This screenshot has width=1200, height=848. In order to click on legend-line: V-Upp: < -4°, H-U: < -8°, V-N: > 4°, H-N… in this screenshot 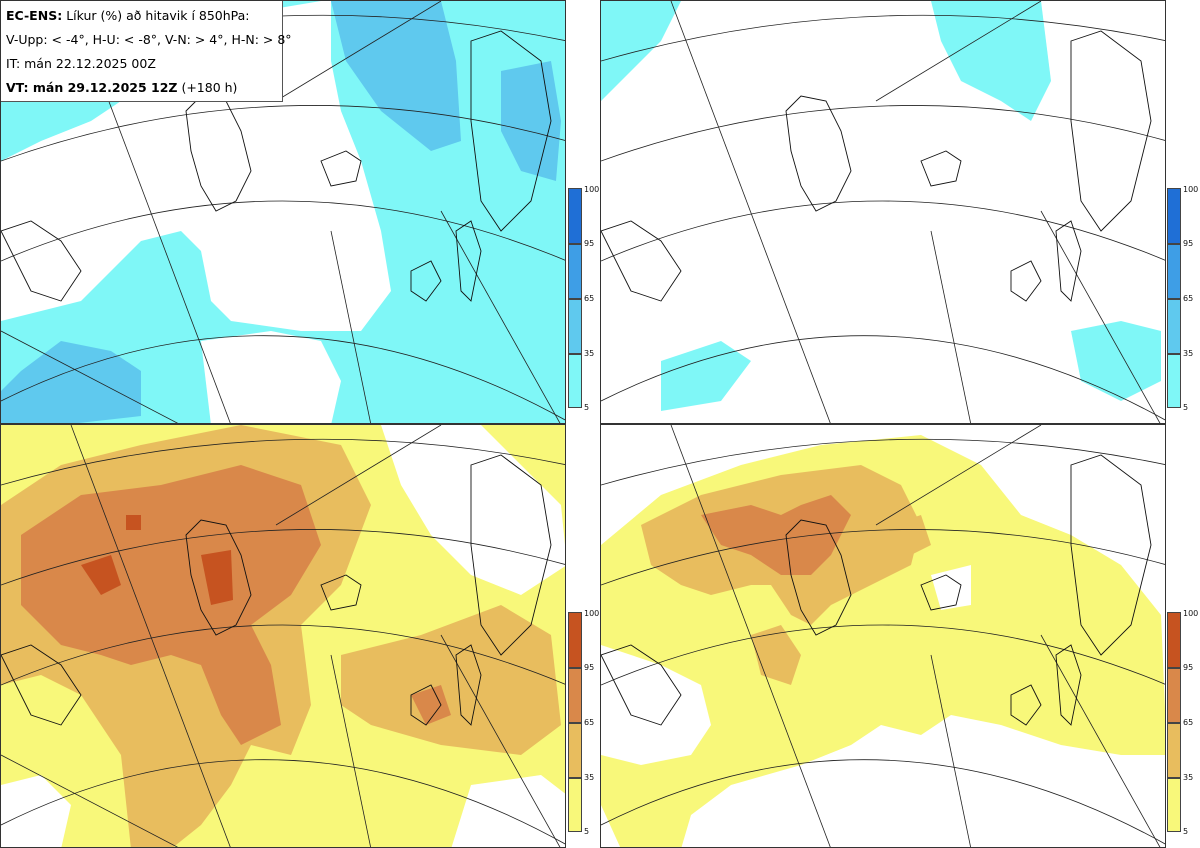, I will do `click(149, 39)`.